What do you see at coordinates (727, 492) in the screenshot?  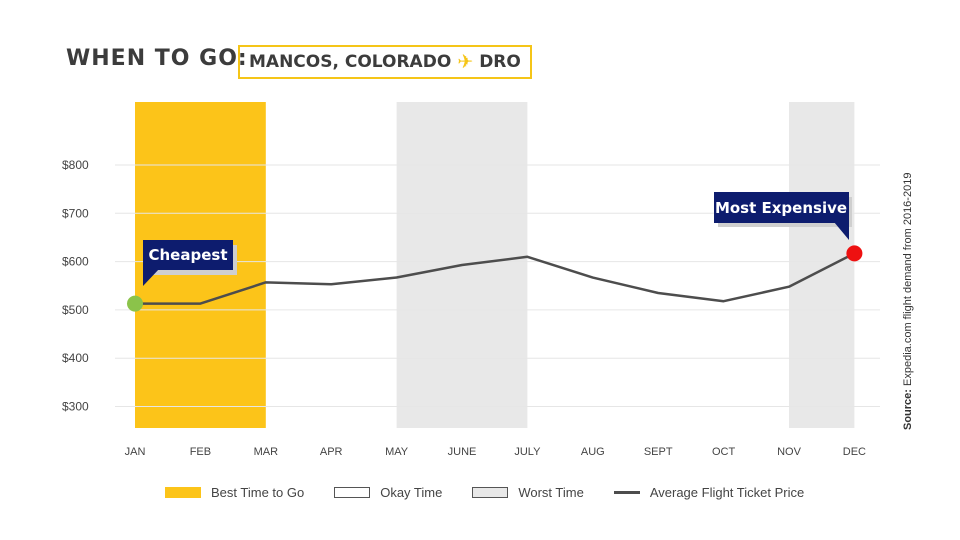 I see `legend-label-line: Average Flight Ticket Price` at bounding box center [727, 492].